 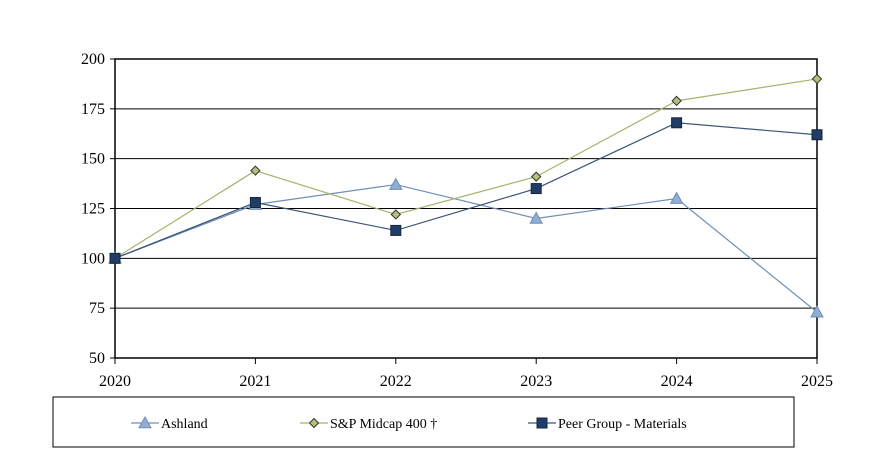 I want to click on legend-label: Peer Group - Materials, so click(x=622, y=424).